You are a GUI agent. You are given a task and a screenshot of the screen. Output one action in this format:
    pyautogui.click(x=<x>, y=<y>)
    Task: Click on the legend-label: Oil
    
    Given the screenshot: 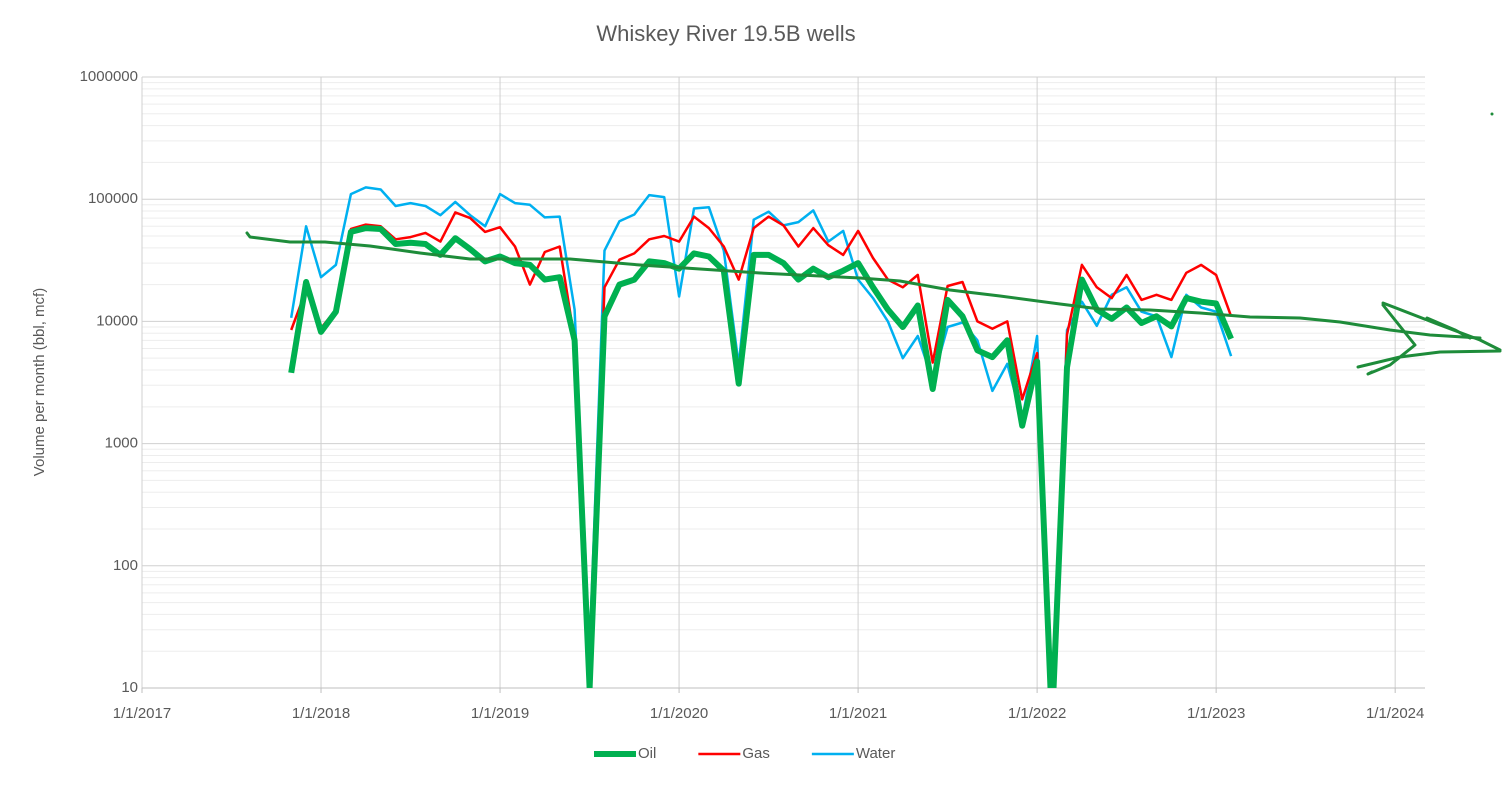 What is the action you would take?
    pyautogui.click(x=647, y=753)
    